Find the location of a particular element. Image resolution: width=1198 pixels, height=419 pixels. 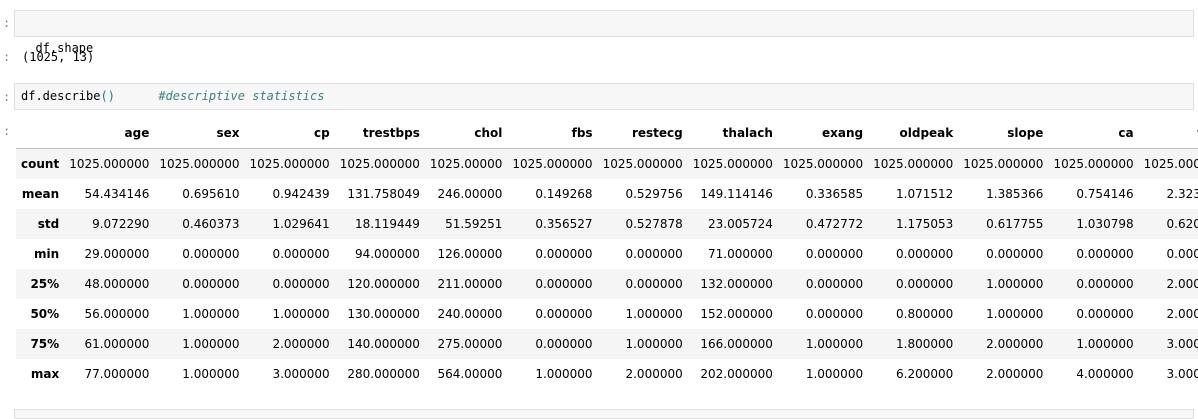

table-cell: 1025.00000 is located at coordinates (466, 164).